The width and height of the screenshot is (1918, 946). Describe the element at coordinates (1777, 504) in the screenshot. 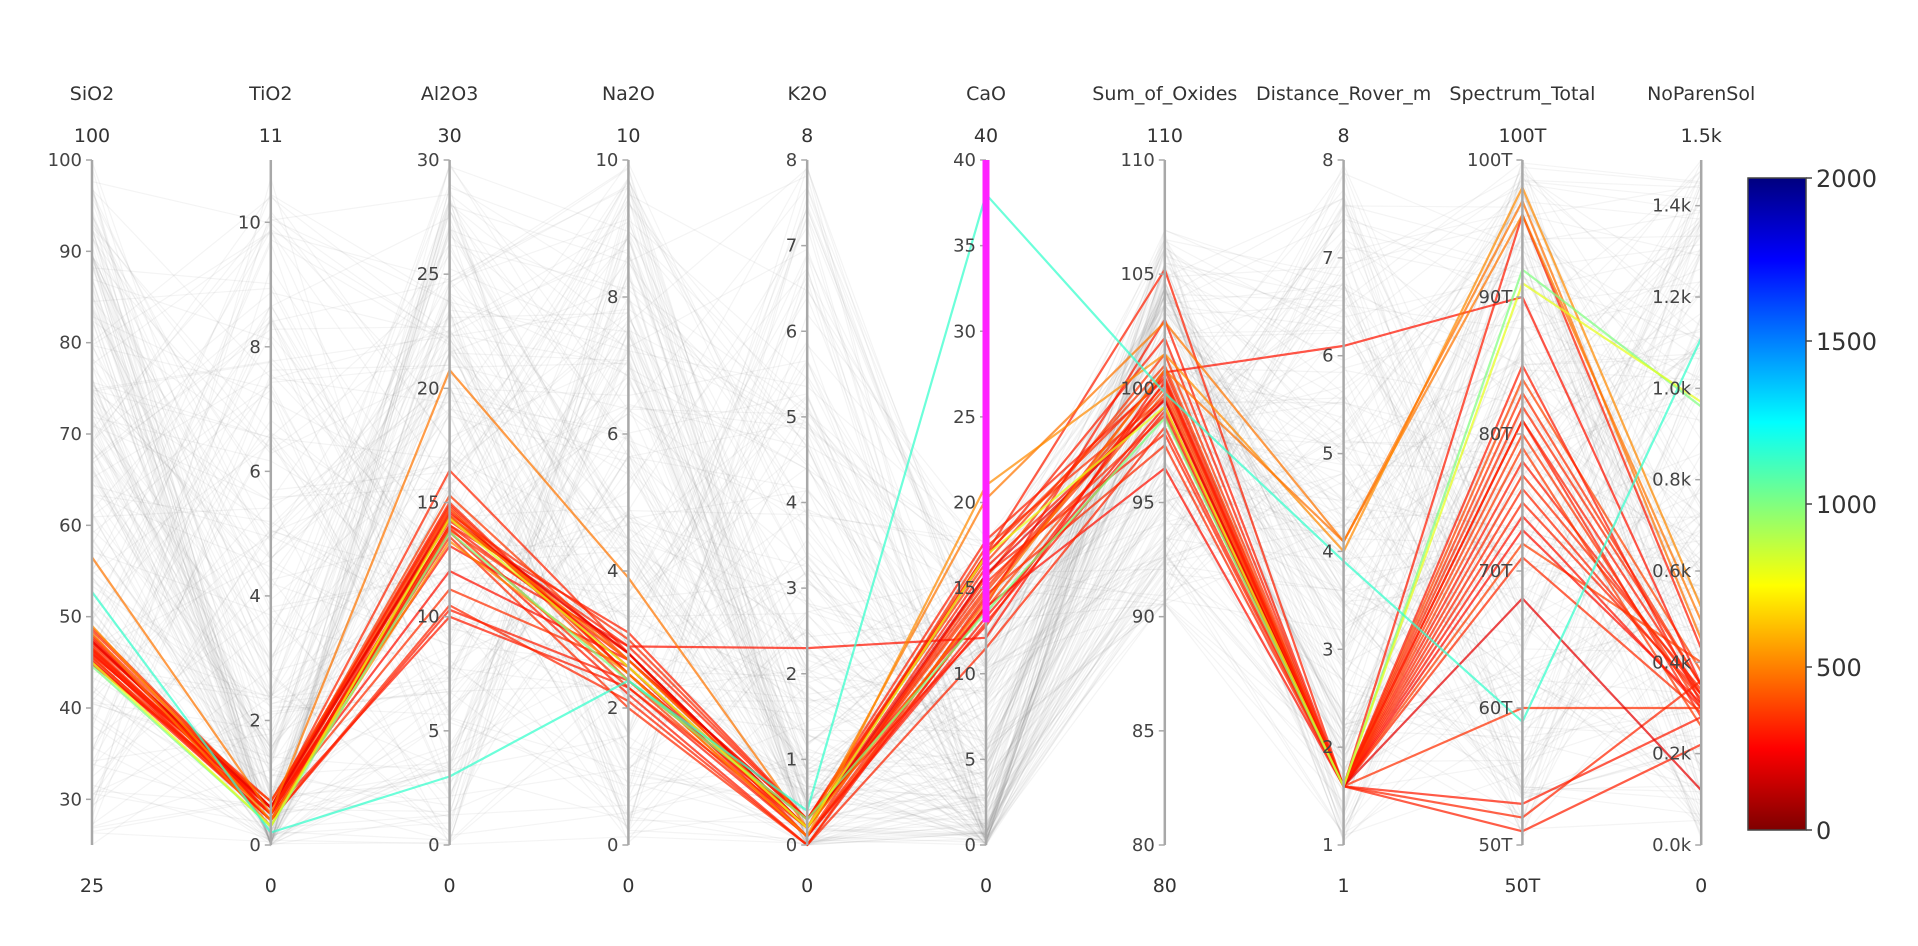

I see `colorbar-gradient` at that location.